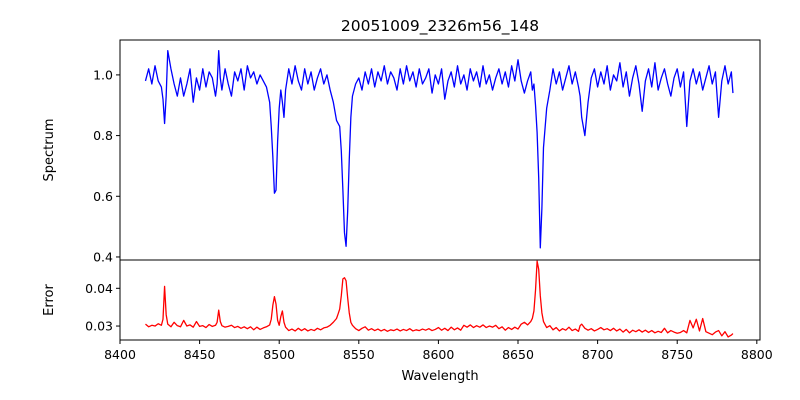 This screenshot has height=400, width=800. Describe the element at coordinates (677, 354) in the screenshot. I see `x-tick-label: 8750` at that location.